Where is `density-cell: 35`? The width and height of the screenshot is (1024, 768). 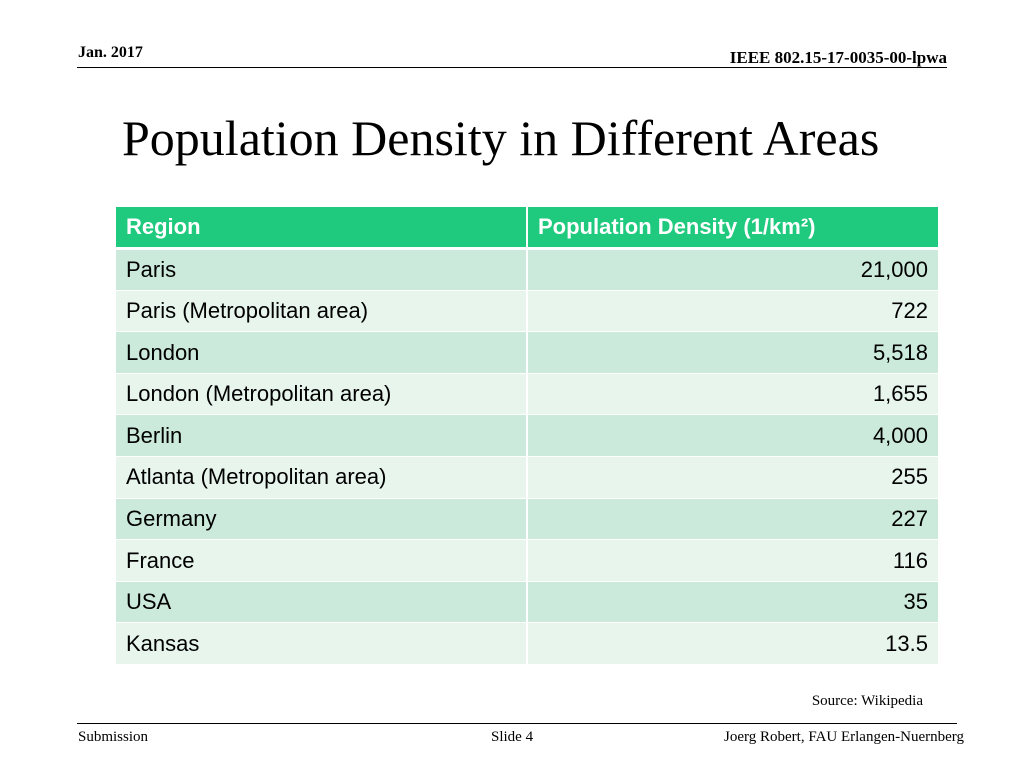 density-cell: 35 is located at coordinates (732, 602).